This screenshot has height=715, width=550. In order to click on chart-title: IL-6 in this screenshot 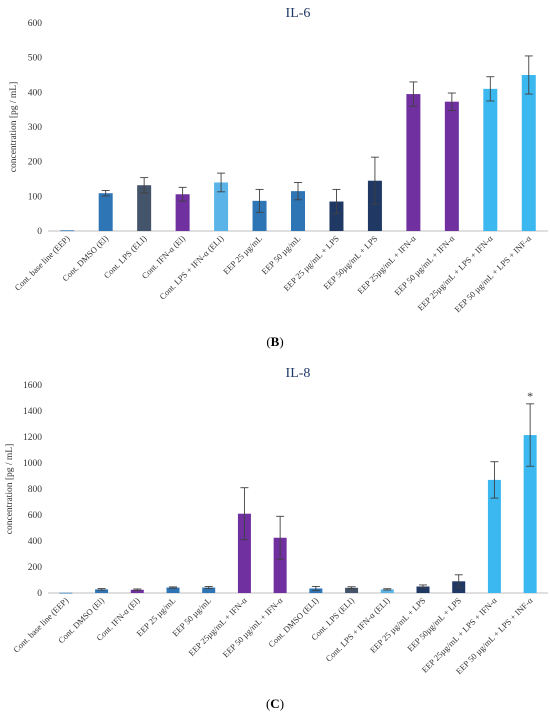, I will do `click(298, 13)`.